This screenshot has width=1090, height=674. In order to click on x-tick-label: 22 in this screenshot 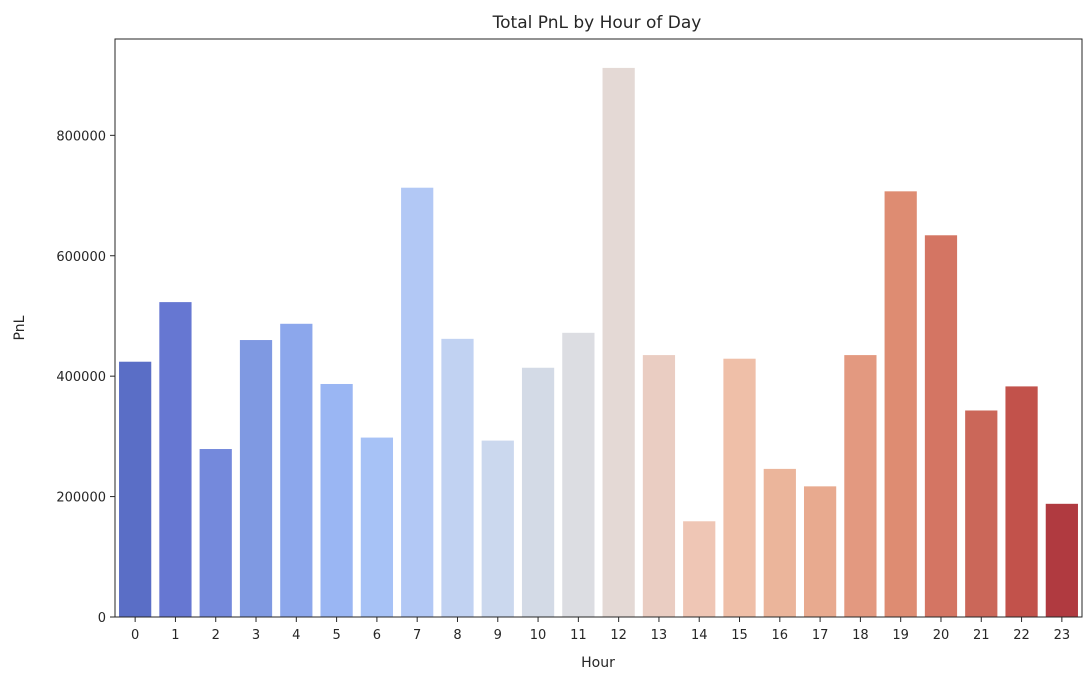, I will do `click(1021, 635)`.